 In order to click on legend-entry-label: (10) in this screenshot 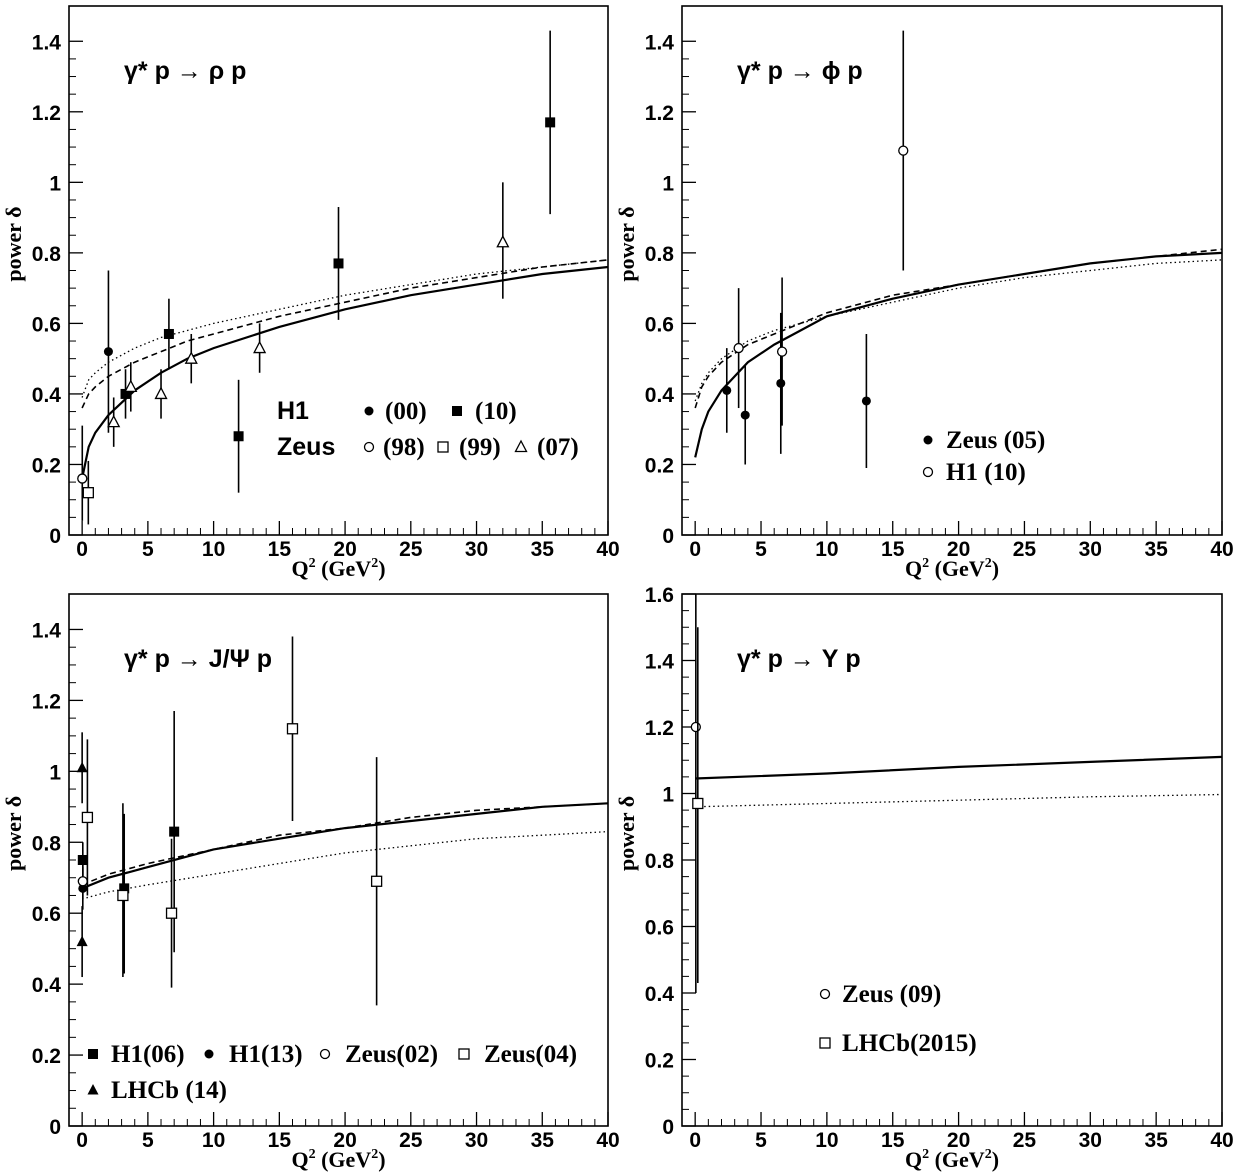, I will do `click(496, 411)`.